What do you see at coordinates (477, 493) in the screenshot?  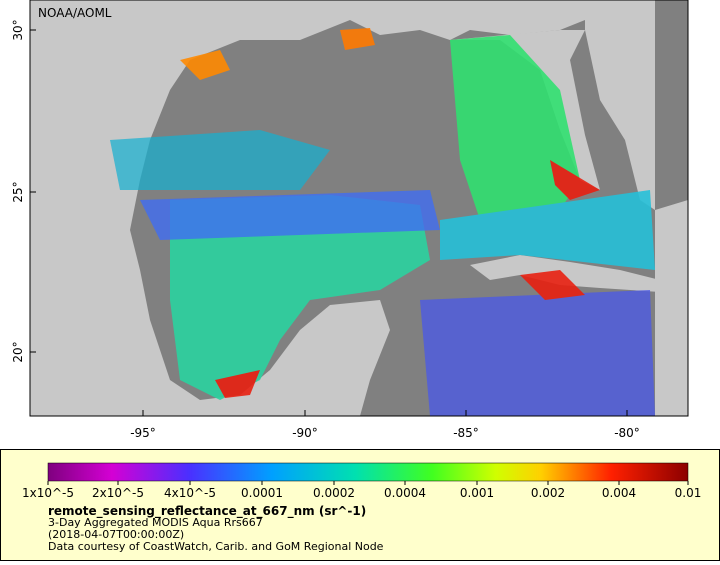 I see `colorbar-label: 0.001` at bounding box center [477, 493].